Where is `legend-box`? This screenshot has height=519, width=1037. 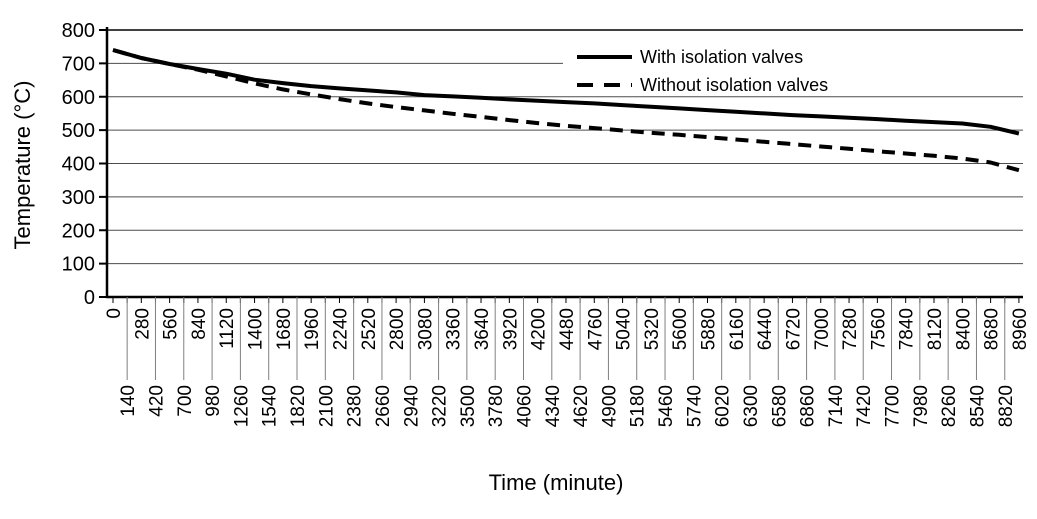
legend-box is located at coordinates (793, 65).